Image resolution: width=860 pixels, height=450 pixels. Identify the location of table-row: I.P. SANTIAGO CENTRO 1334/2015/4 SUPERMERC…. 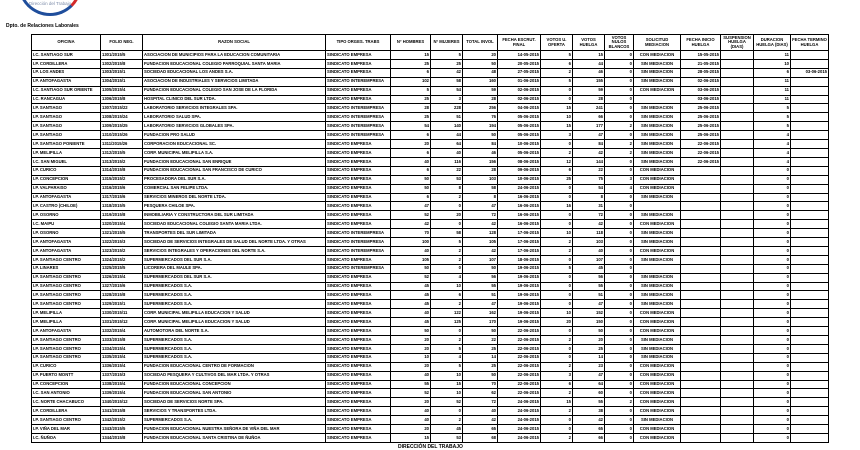
(430, 348).